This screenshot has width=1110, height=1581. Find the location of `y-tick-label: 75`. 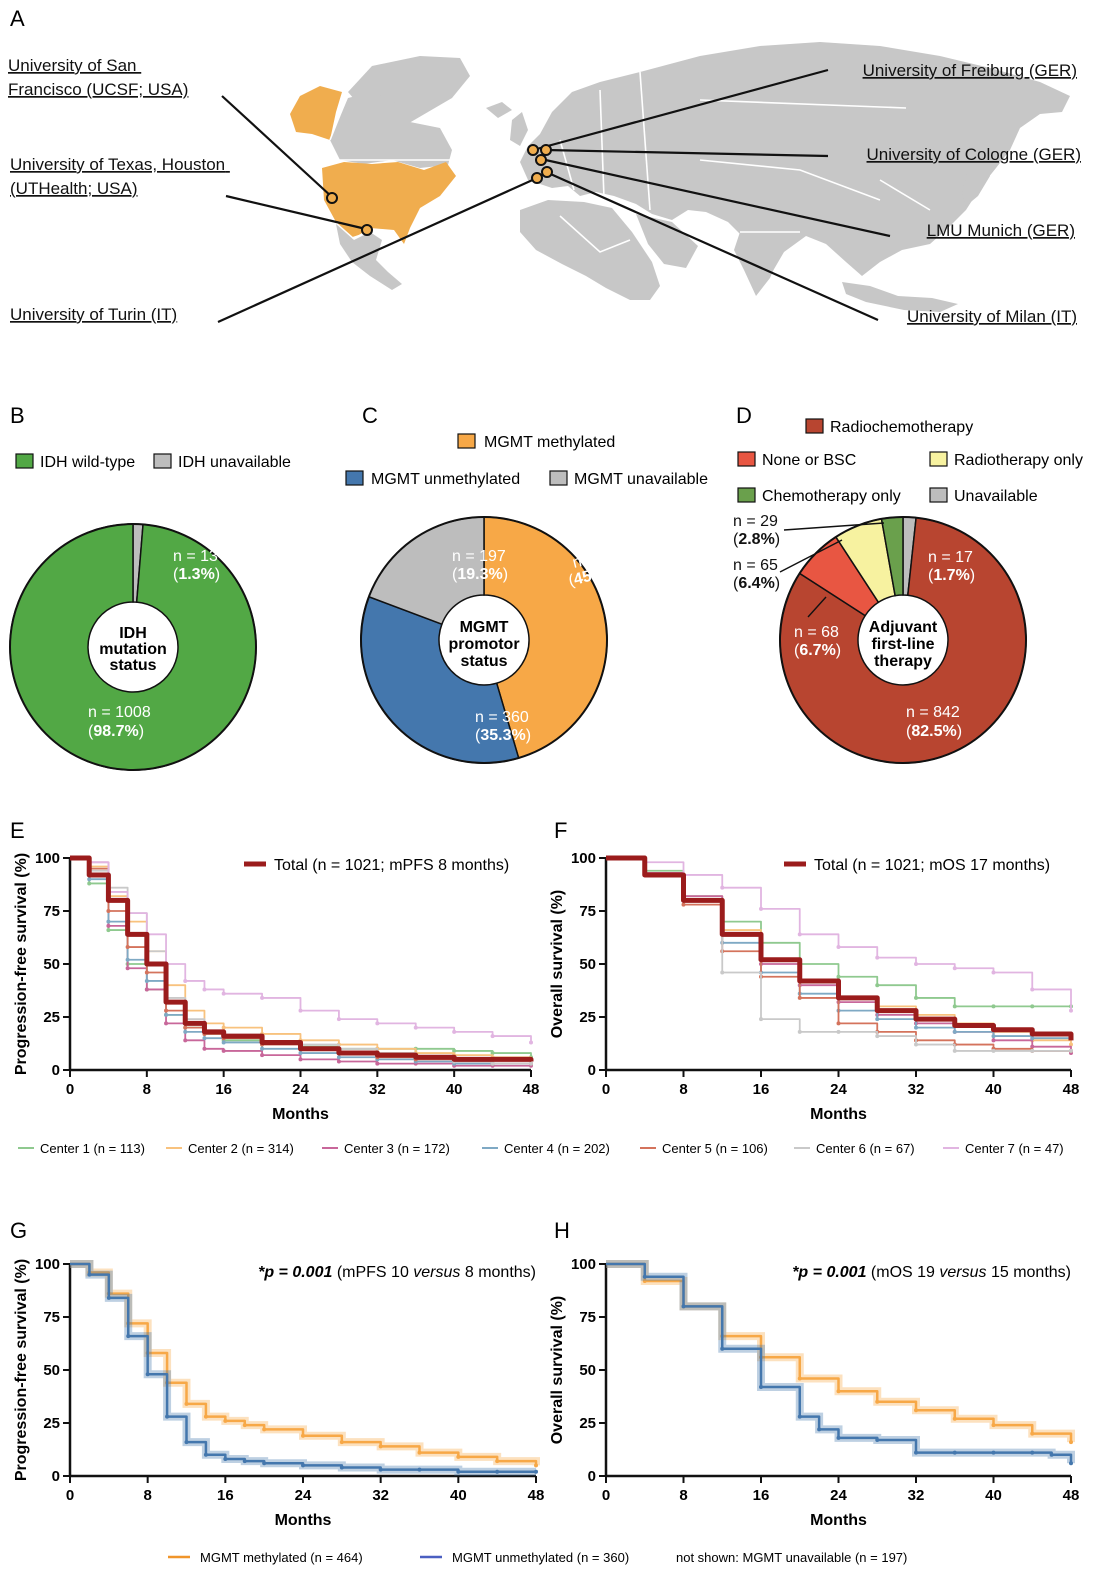

y-tick-label: 75 is located at coordinates (51, 1317).